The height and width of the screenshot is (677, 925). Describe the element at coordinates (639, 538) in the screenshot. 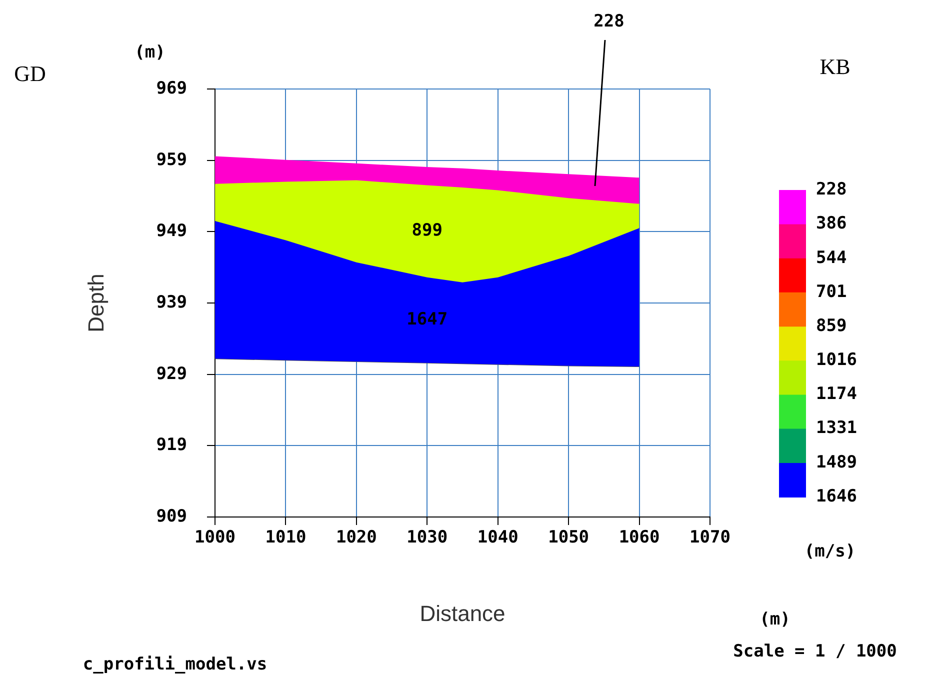

I see `x-tick-label: 1060` at that location.